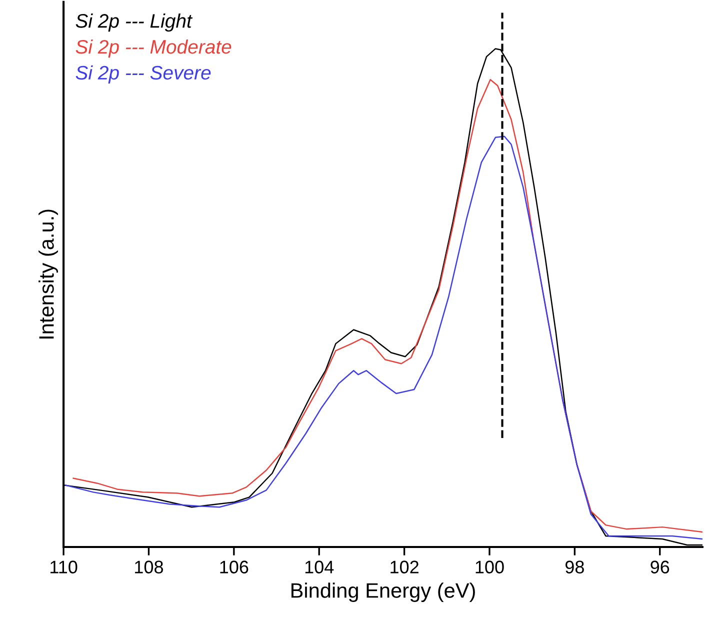 Image resolution: width=706 pixels, height=623 pixels. I want to click on x-tick-label: 98, so click(574, 567).